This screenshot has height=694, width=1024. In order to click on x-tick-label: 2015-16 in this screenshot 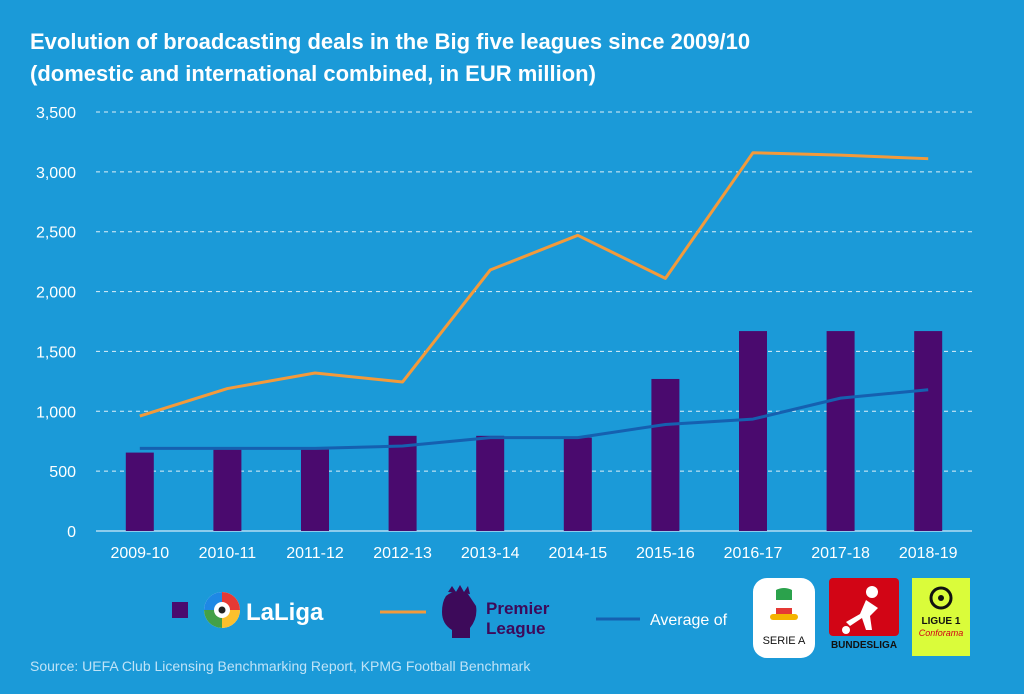, I will do `click(665, 553)`.